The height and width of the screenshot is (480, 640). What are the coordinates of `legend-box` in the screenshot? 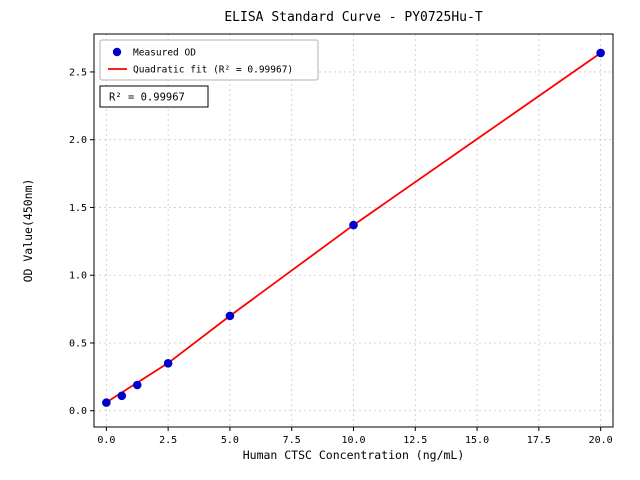 It's located at (209, 60).